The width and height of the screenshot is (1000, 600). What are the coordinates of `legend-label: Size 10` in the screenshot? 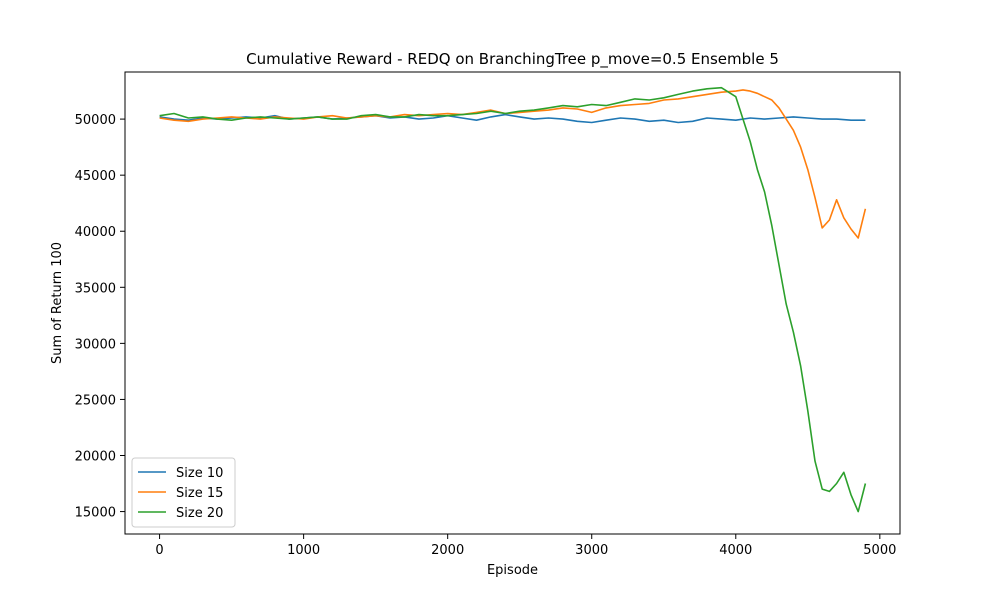 It's located at (199, 473).